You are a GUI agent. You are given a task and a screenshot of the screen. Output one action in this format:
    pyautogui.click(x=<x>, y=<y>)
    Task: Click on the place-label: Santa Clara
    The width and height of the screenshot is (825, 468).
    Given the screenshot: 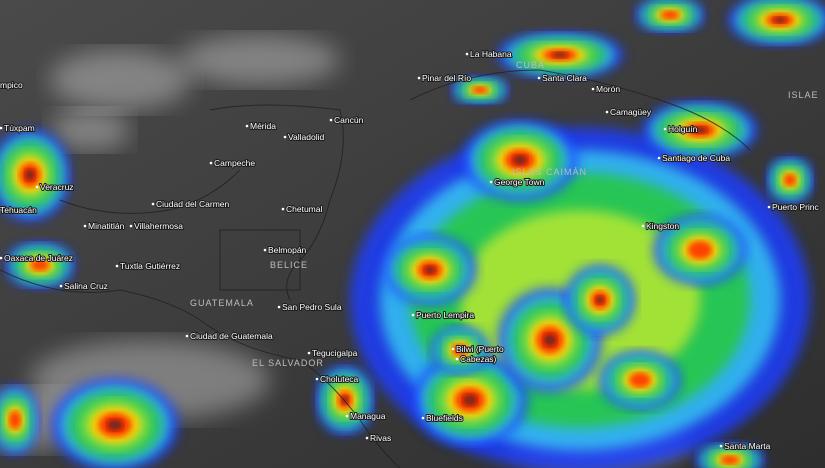 What is the action you would take?
    pyautogui.click(x=564, y=78)
    